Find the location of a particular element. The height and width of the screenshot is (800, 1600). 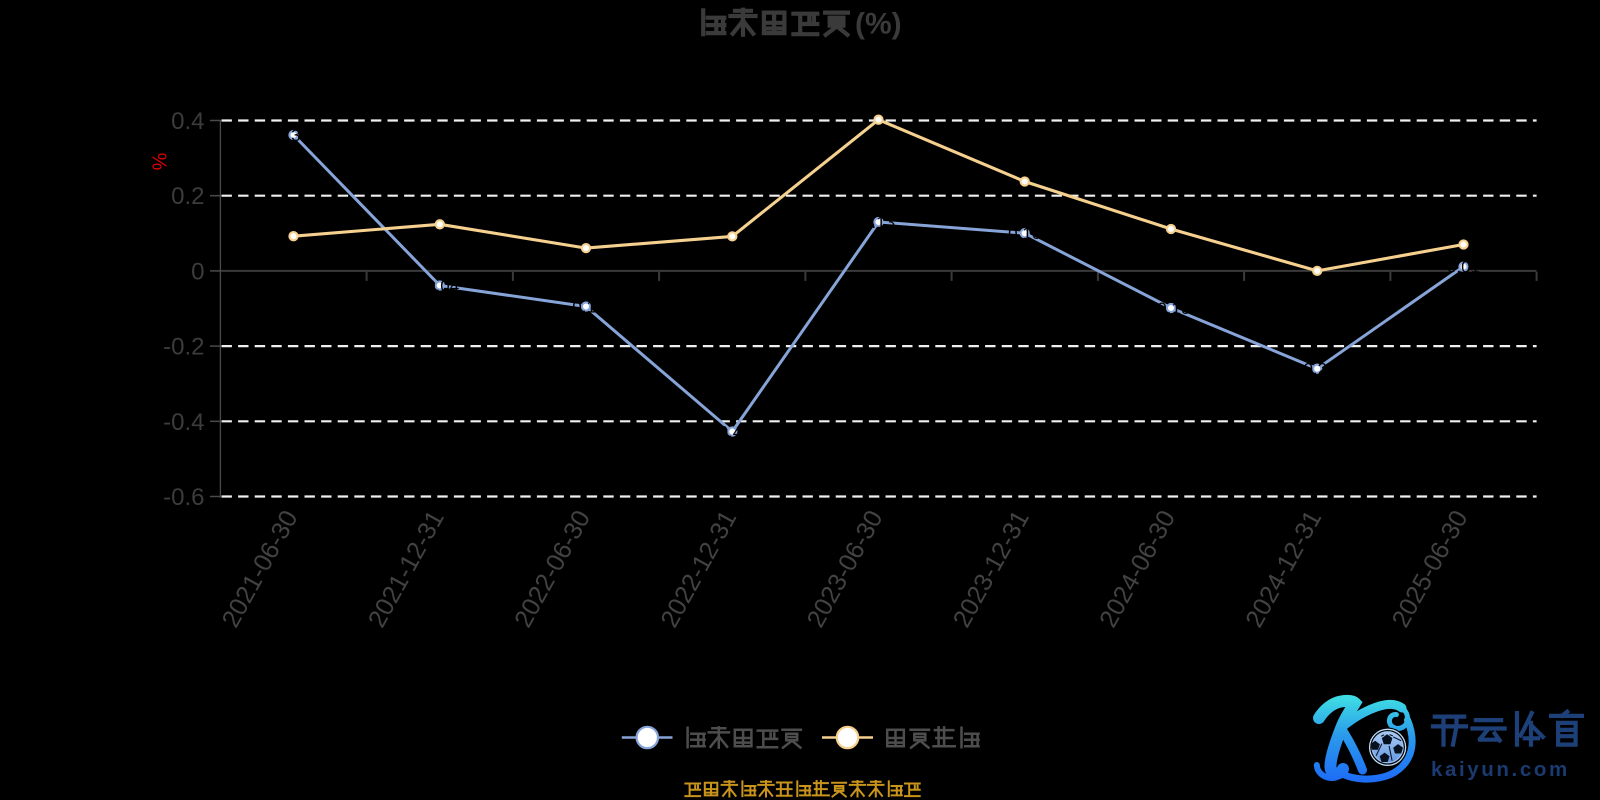

svg-text: -0.43 is located at coordinates (732, 432).